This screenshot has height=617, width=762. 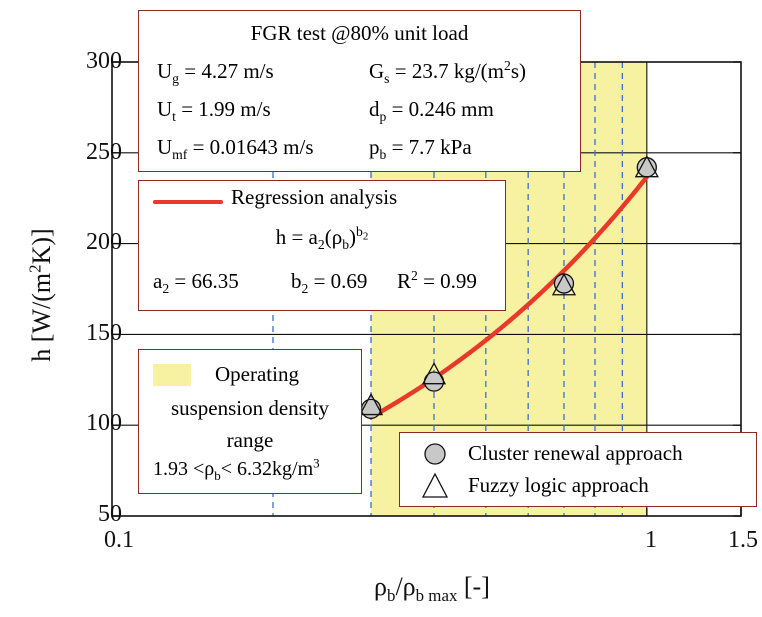 I want to click on b2-value: b2 = 0.69, so click(x=329, y=283).